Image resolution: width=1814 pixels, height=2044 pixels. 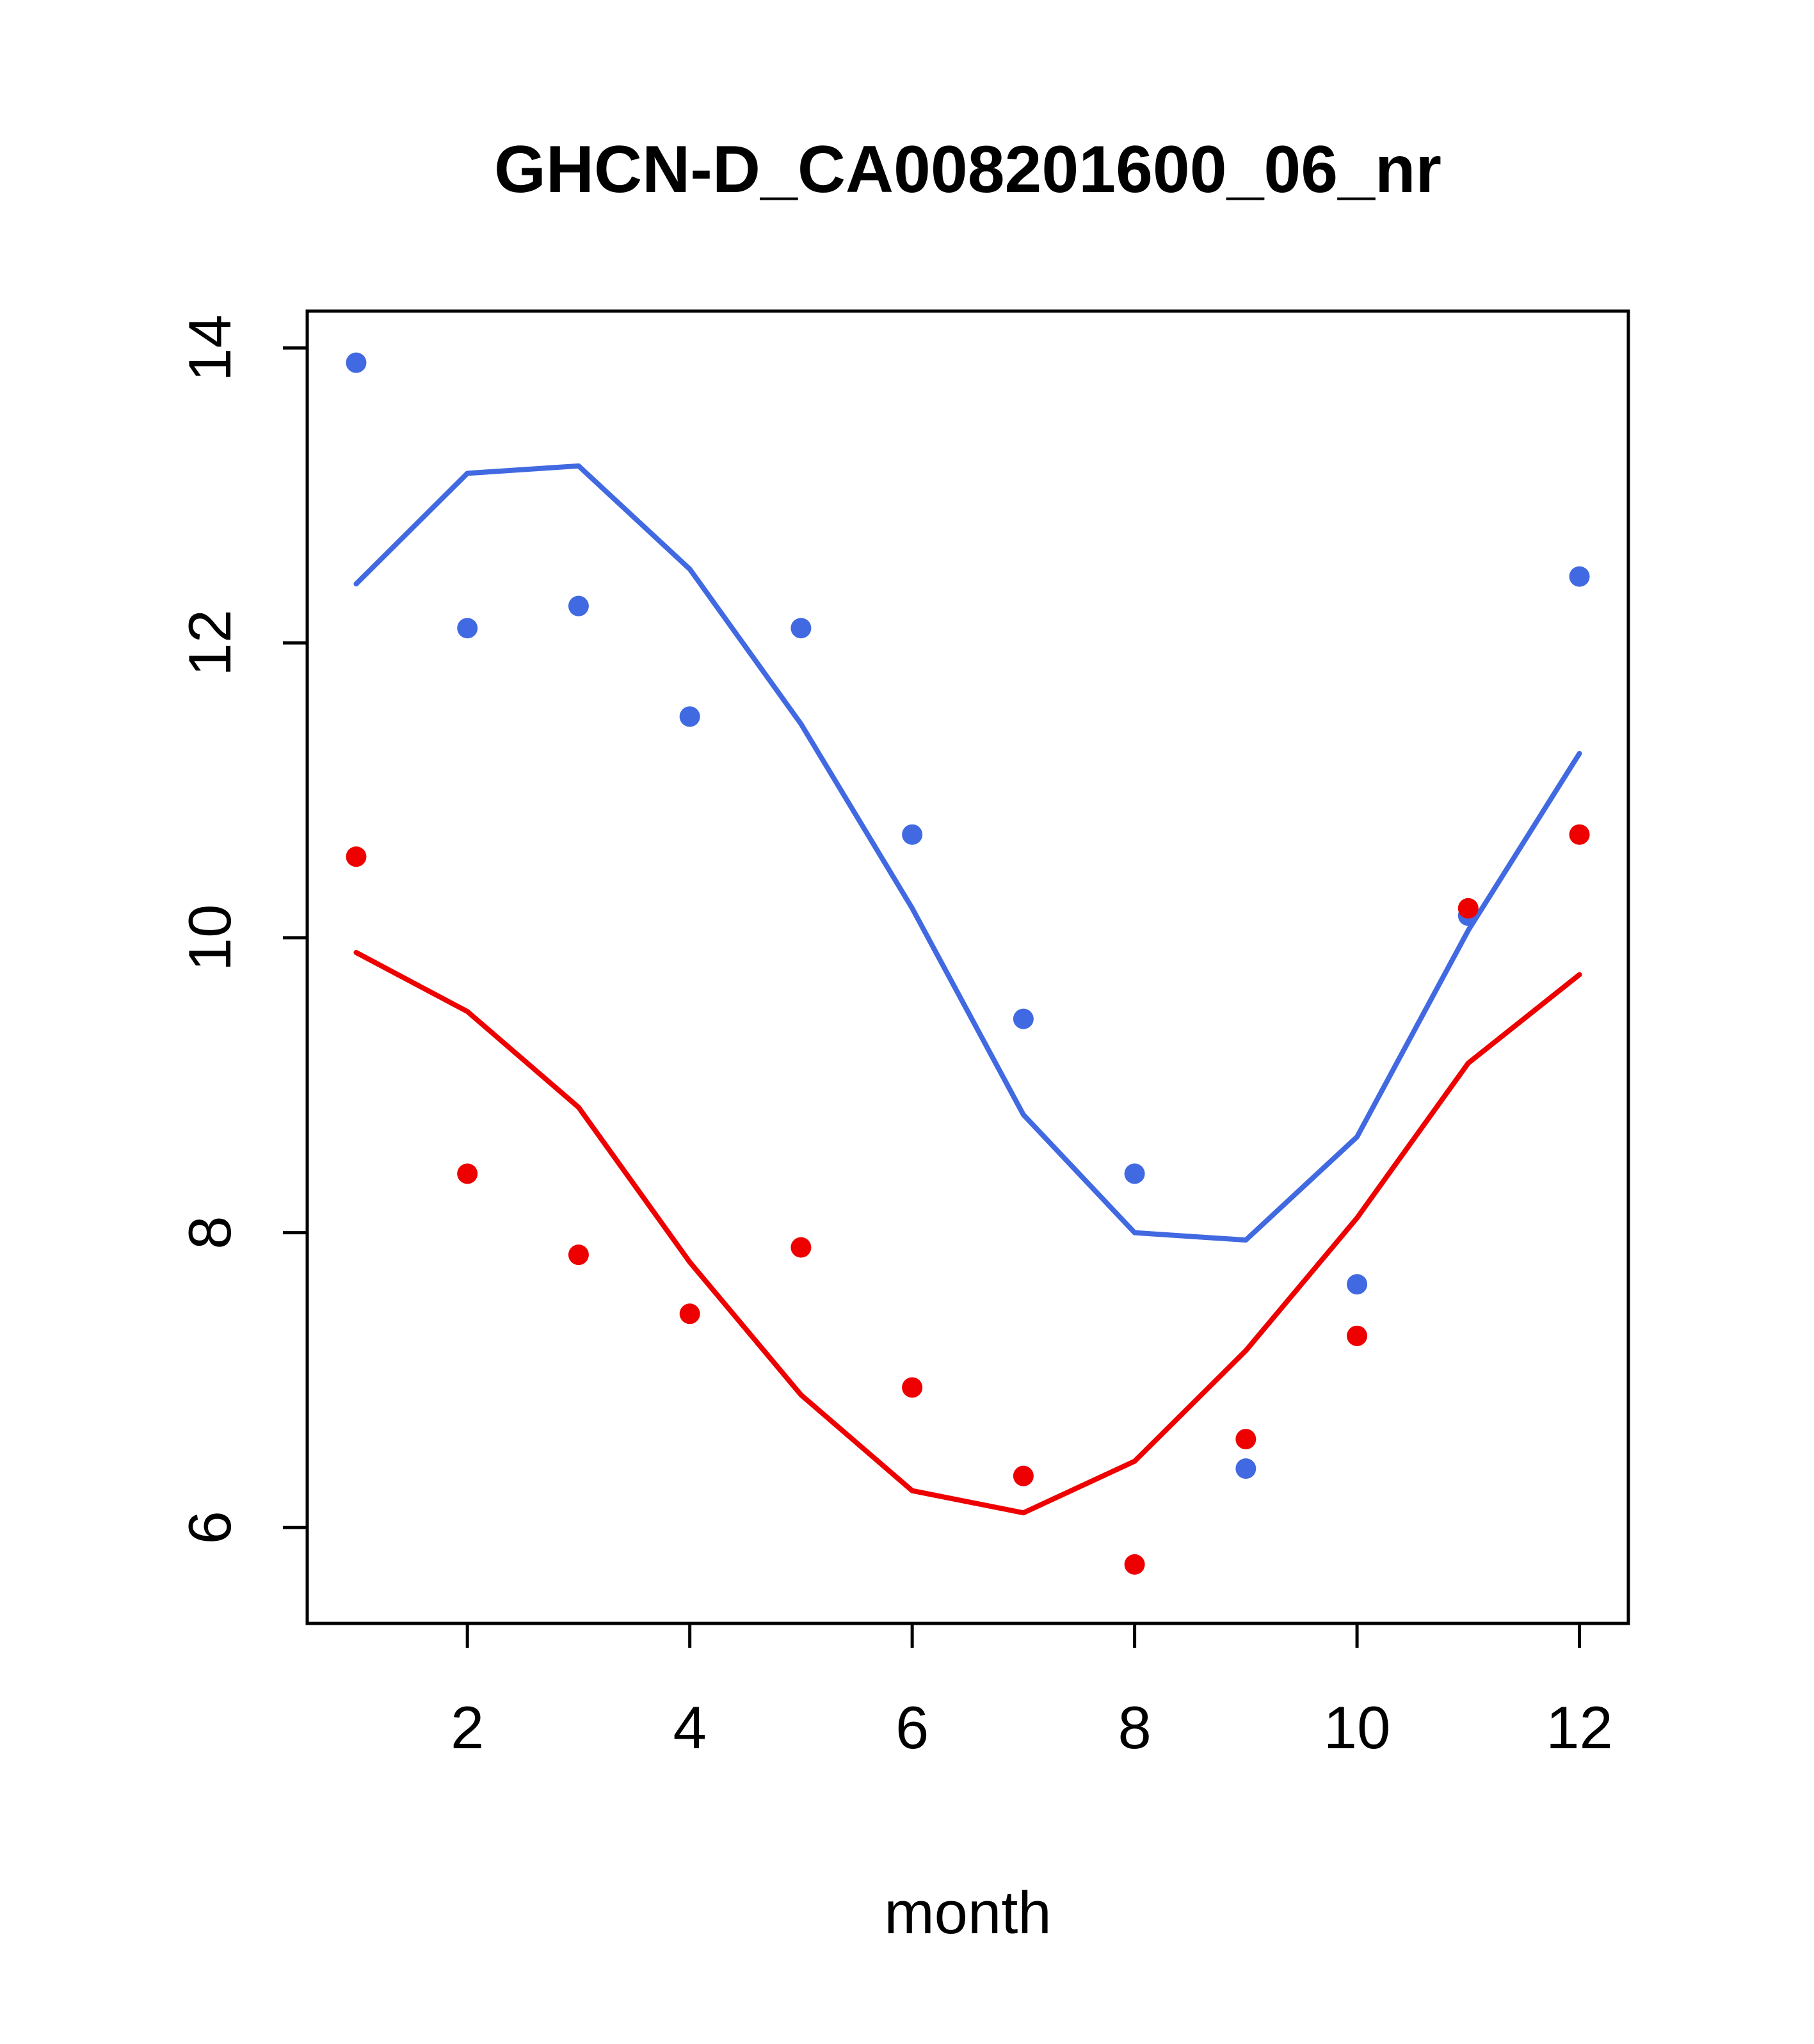 What do you see at coordinates (209, 348) in the screenshot?
I see `y-tick-label: 14` at bounding box center [209, 348].